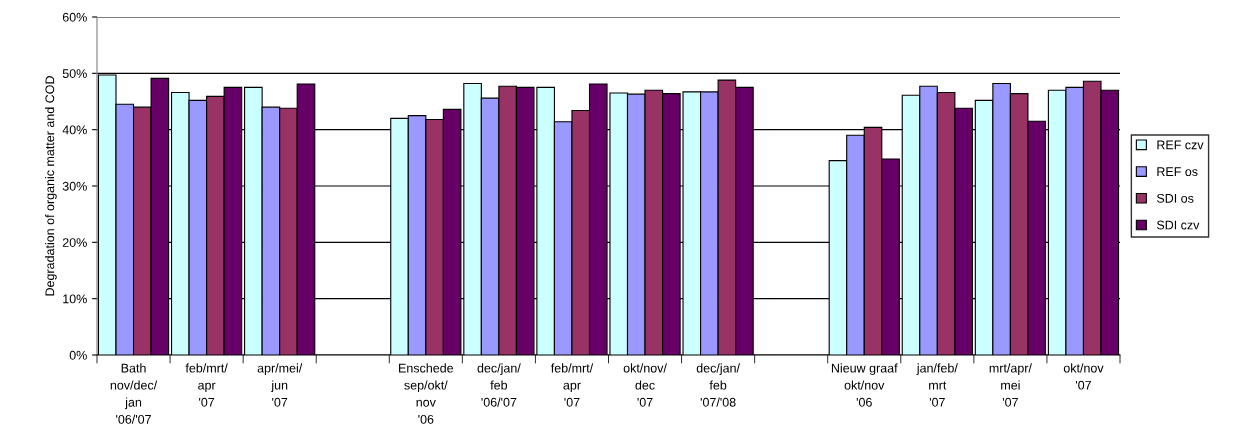  What do you see at coordinates (74, 17) in the screenshot?
I see `y-tick-label: 60%` at bounding box center [74, 17].